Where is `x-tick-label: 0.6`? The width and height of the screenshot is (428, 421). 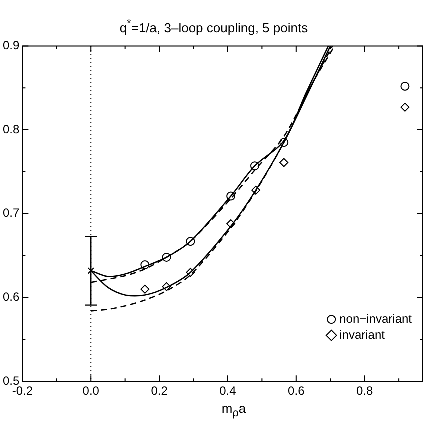
x-tick-label: 0.6 is located at coordinates (297, 391).